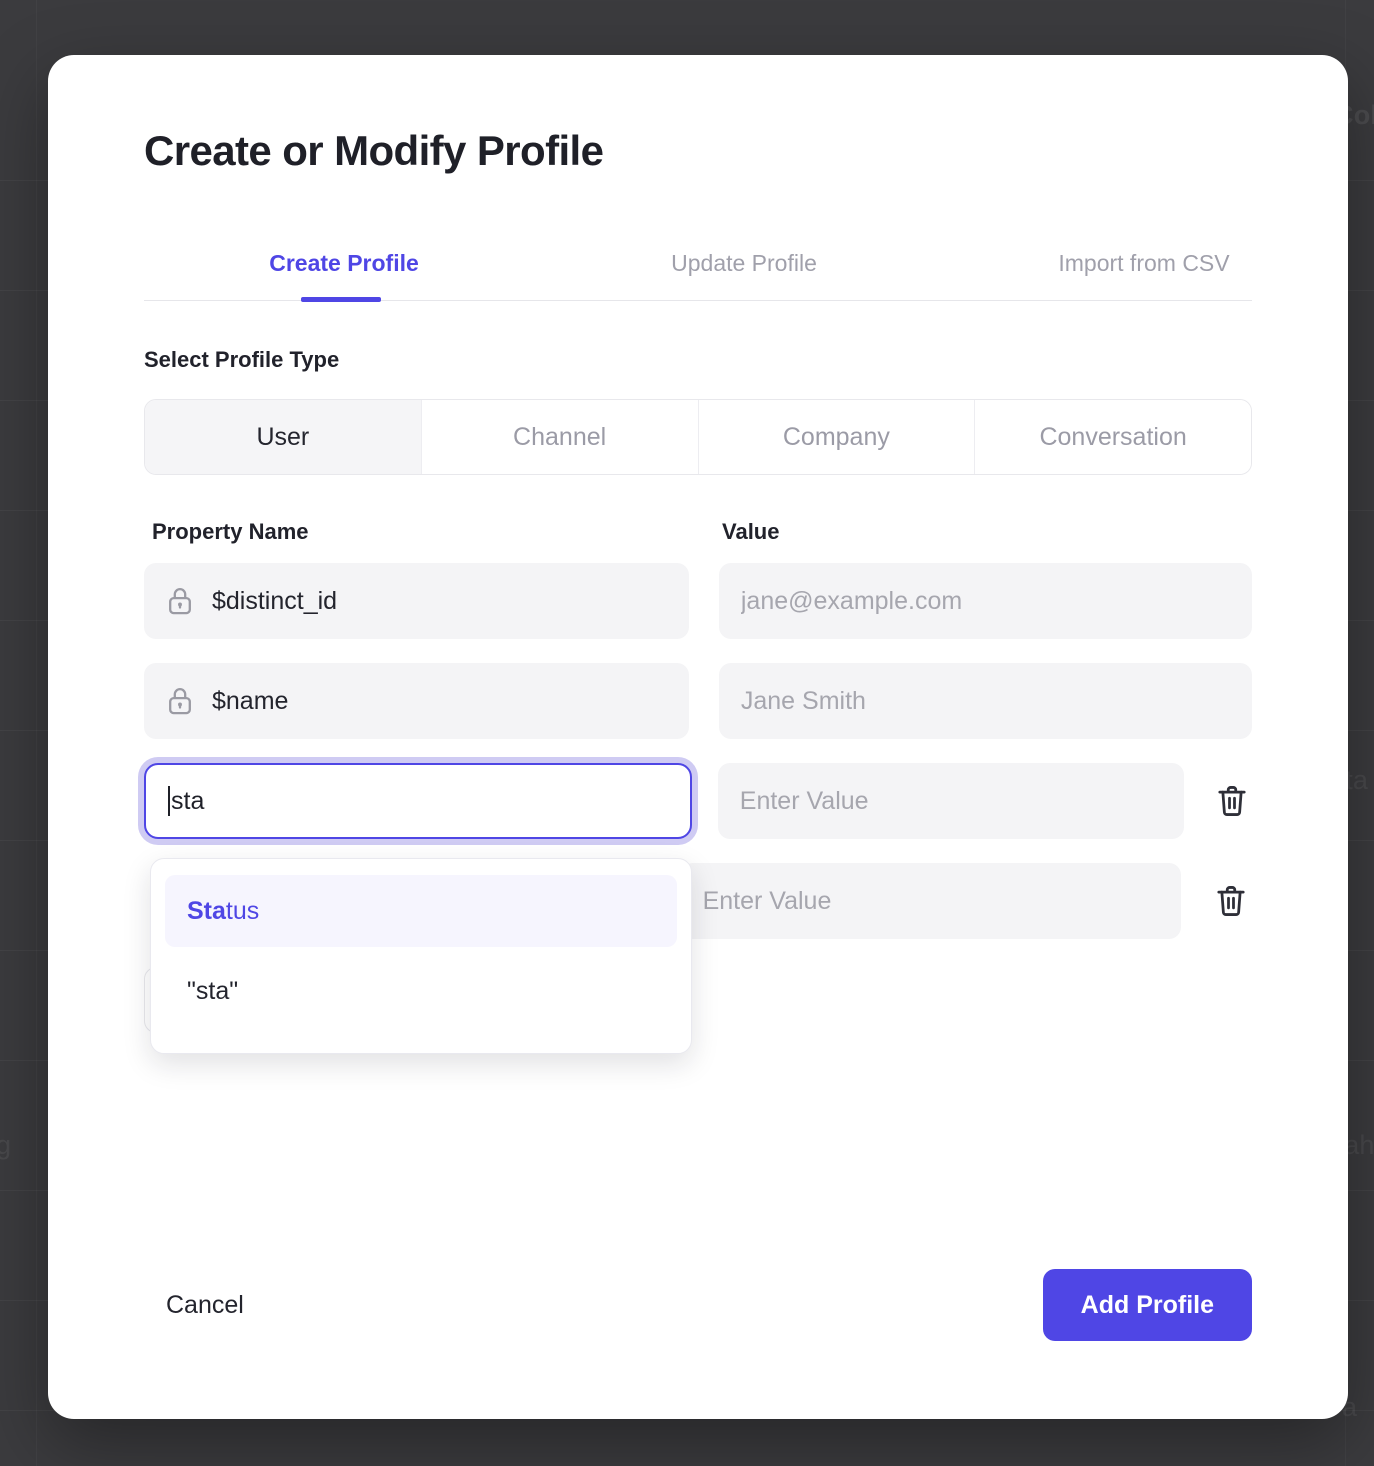 The height and width of the screenshot is (1466, 1374). Describe the element at coordinates (698, 532) in the screenshot. I see `property-table-header: Property Name Value` at that location.